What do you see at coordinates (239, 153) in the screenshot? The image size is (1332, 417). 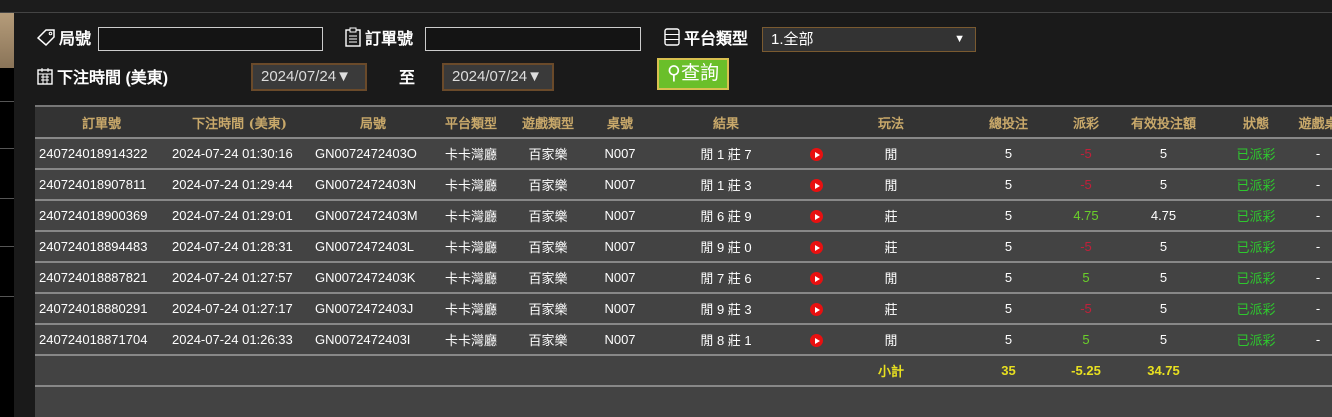 I see `bet-time-cell: 2024-07-24 01:30:16` at bounding box center [239, 153].